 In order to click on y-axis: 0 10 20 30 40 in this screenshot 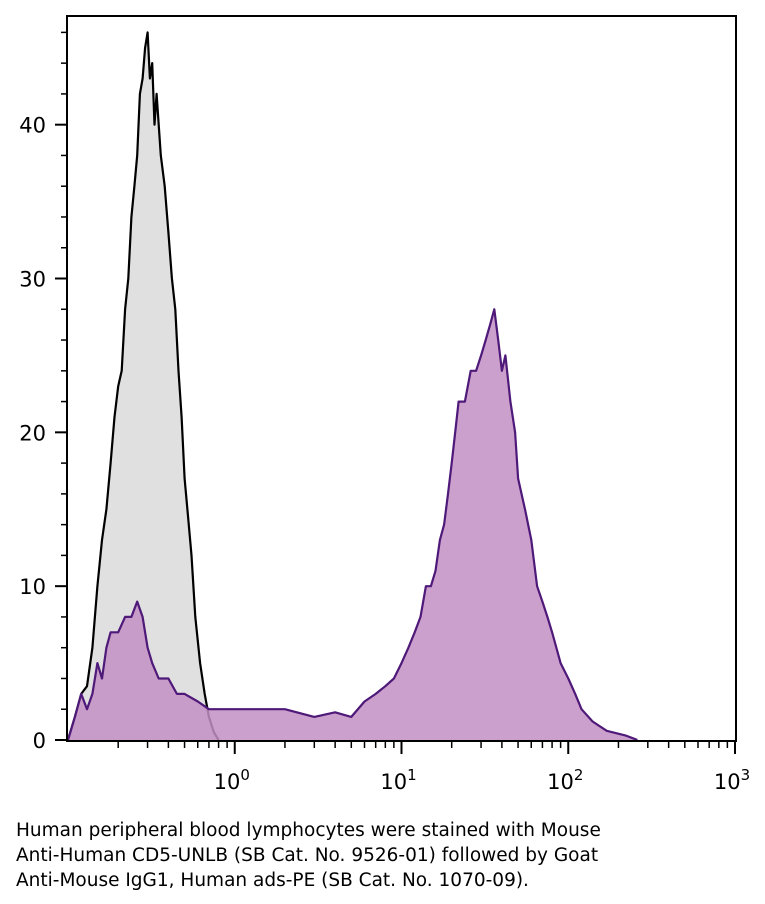, I will do `click(43, 392)`.